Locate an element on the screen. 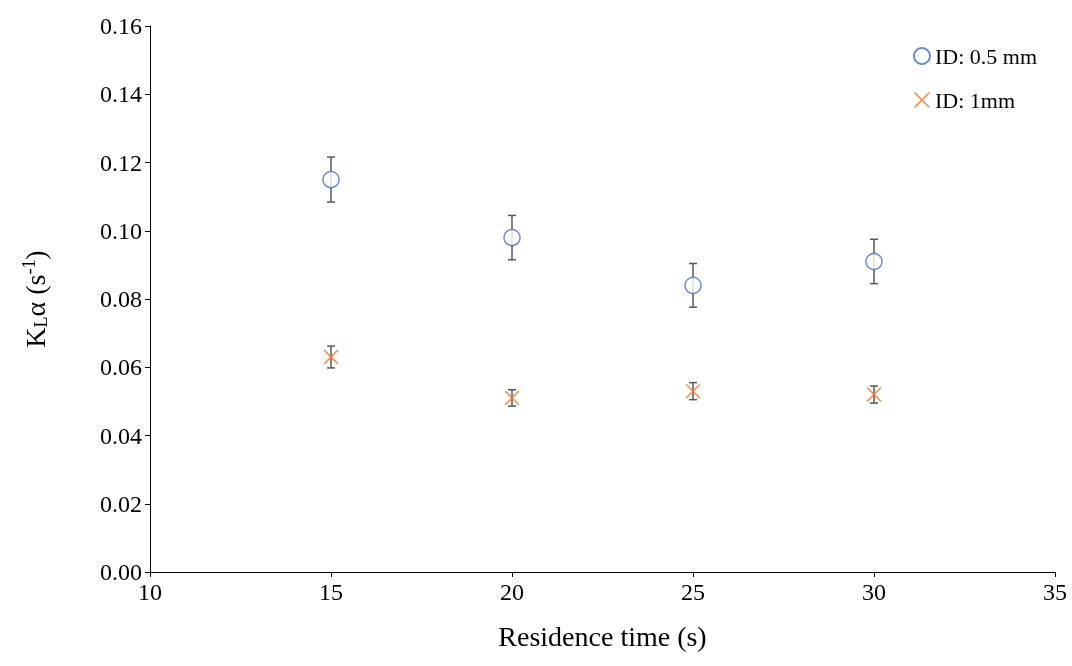 This screenshot has height=666, width=1072. x-tick-label: 30 is located at coordinates (874, 592).